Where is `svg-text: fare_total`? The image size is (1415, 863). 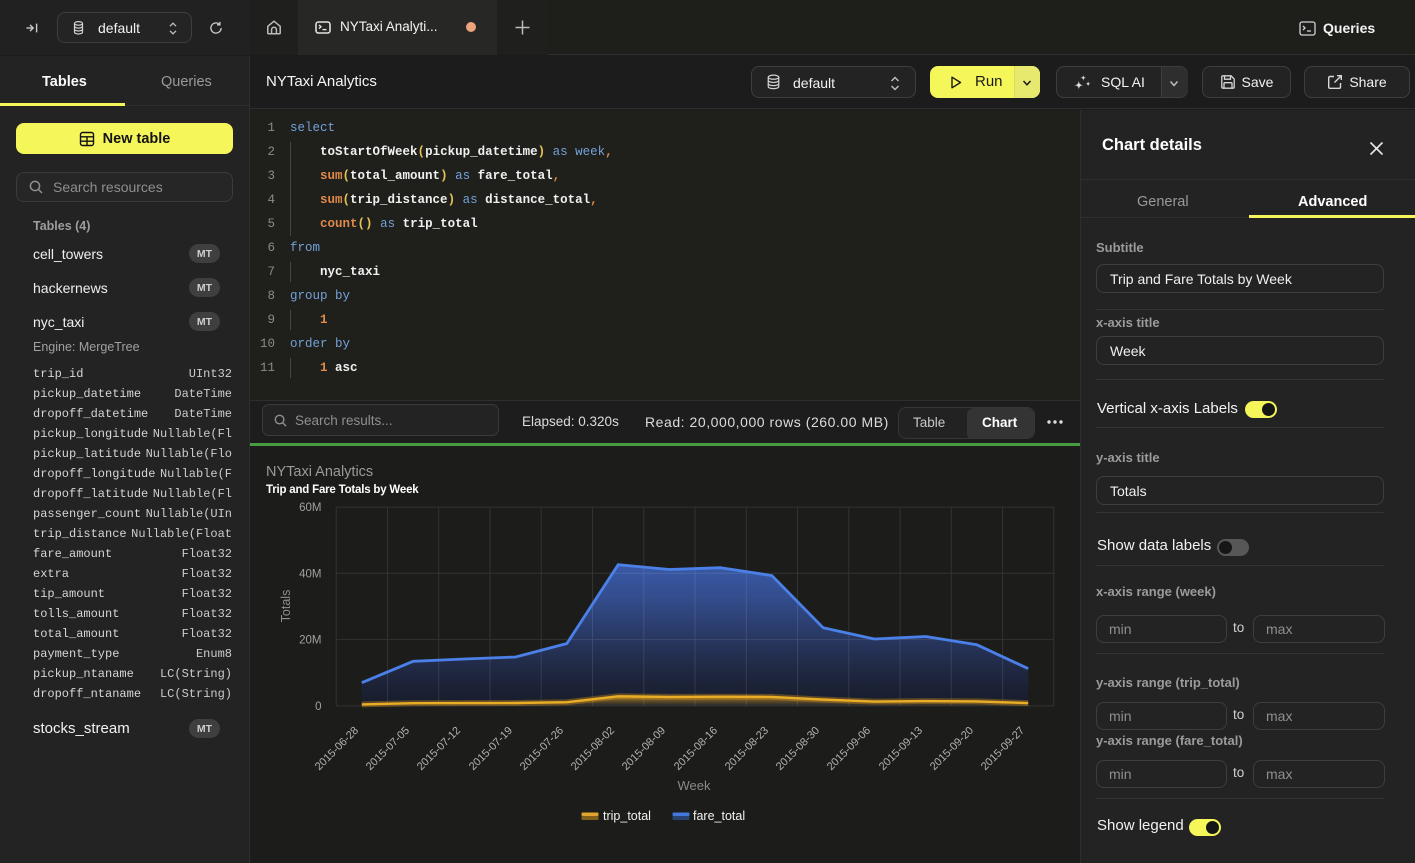
svg-text: fare_total is located at coordinates (719, 816).